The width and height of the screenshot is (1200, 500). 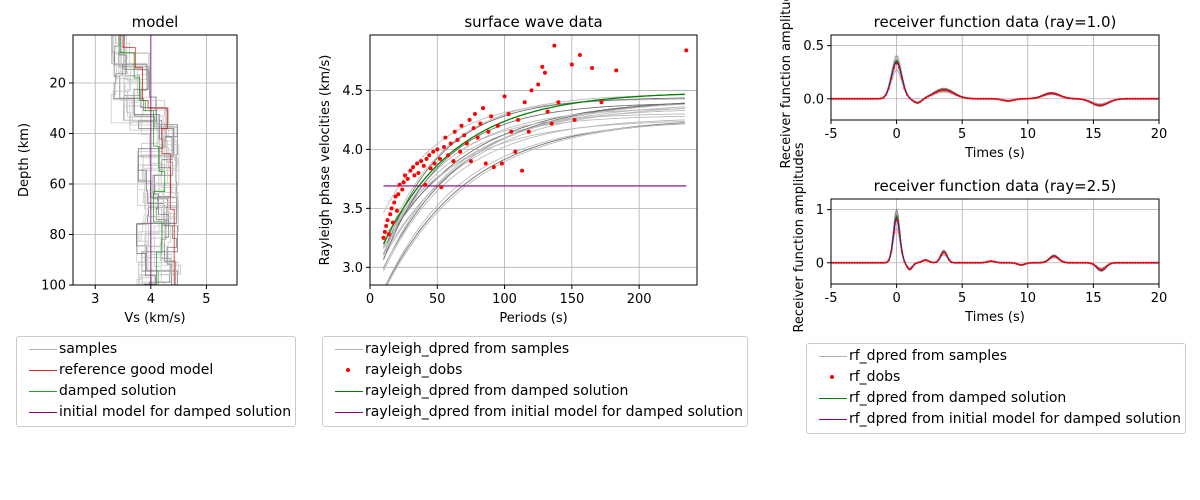 I want to click on legend-item-samples: samples, so click(x=156, y=349).